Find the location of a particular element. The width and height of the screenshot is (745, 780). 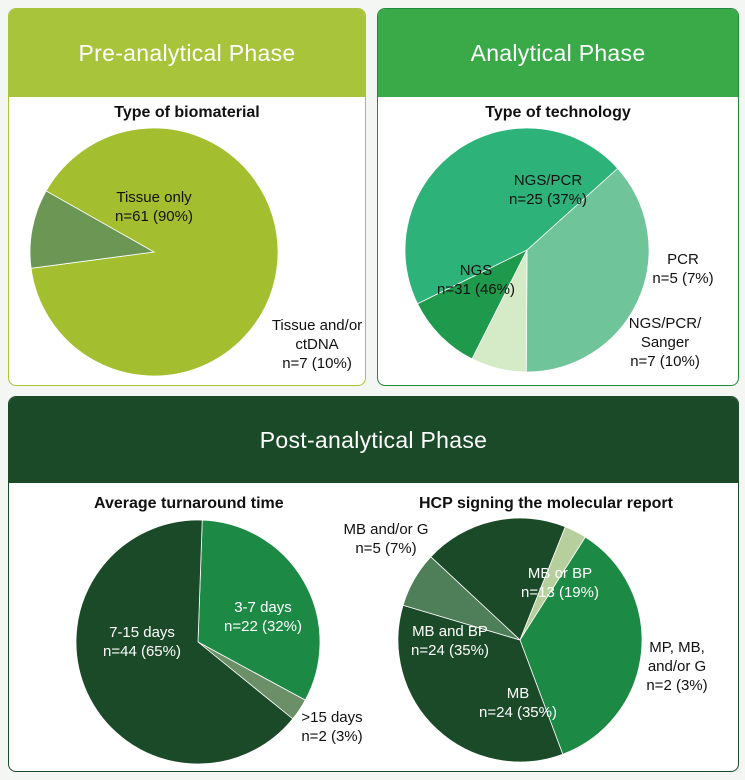

turnaround-label-3-7-days: 3-7 days n=22 (32%) is located at coordinates (263, 617).